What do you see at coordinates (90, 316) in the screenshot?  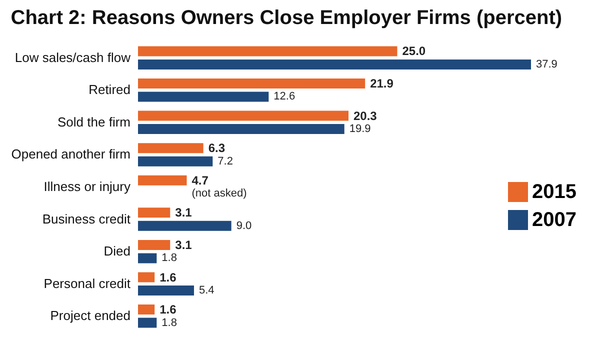 I see `y-tick-label: Project ended` at bounding box center [90, 316].